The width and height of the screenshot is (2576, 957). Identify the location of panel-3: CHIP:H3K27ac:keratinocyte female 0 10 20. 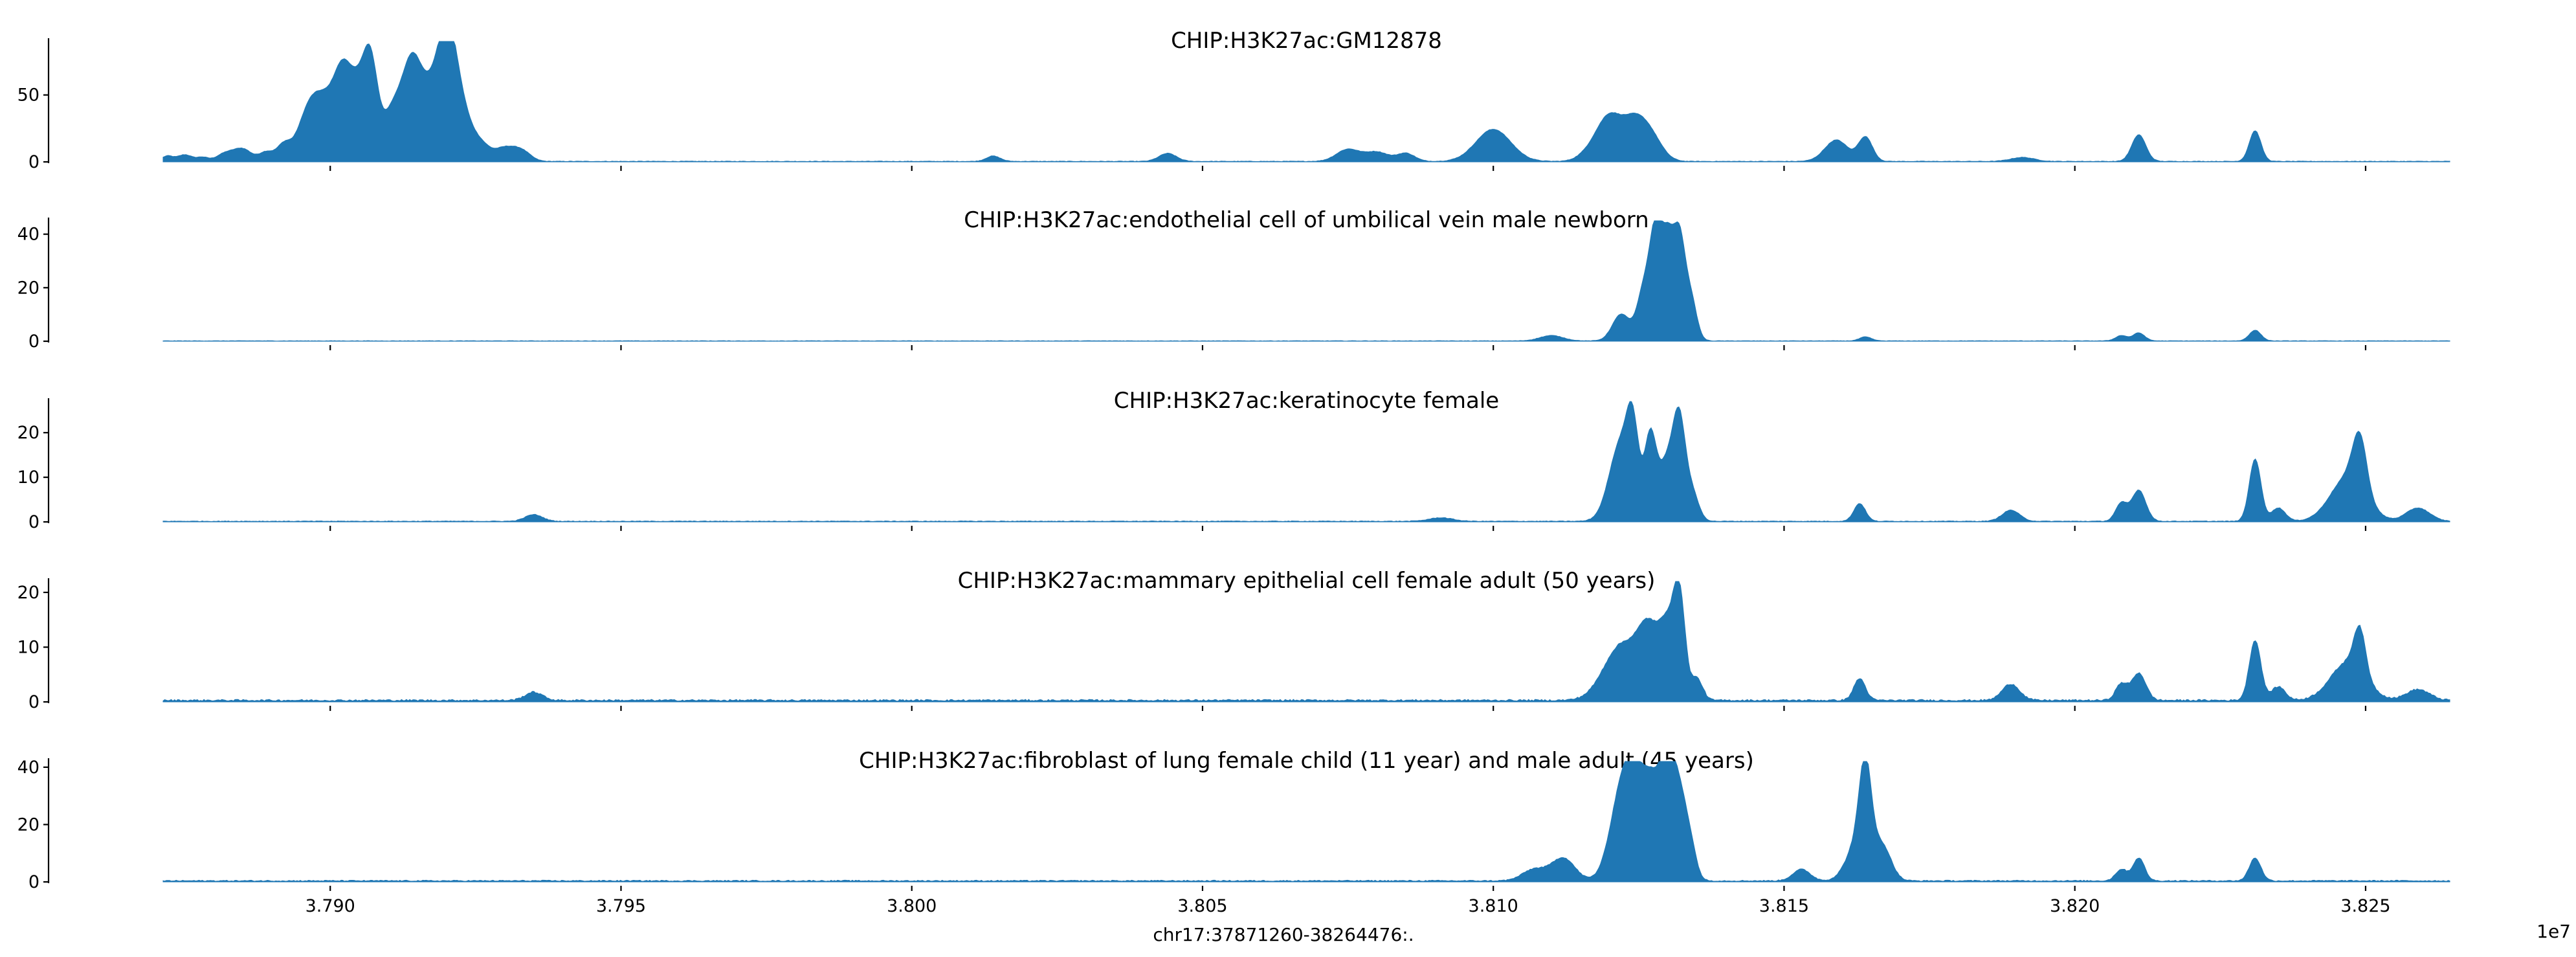
(1233, 460).